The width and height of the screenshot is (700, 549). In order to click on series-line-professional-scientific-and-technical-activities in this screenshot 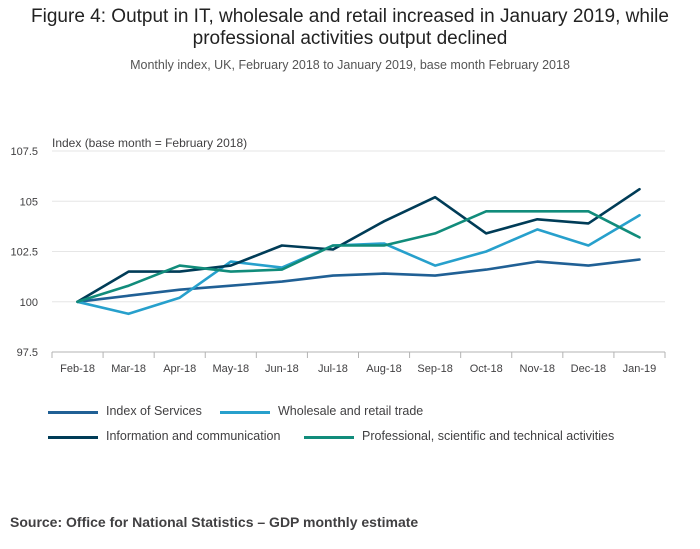, I will do `click(358, 257)`.